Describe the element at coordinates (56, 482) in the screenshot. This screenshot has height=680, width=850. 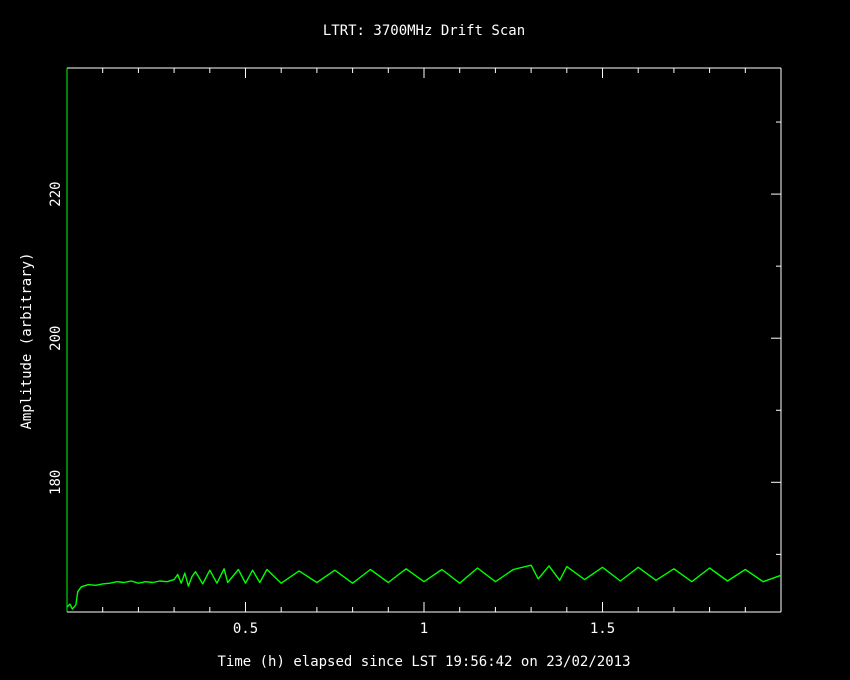
I see `y-tick-label: 180` at that location.